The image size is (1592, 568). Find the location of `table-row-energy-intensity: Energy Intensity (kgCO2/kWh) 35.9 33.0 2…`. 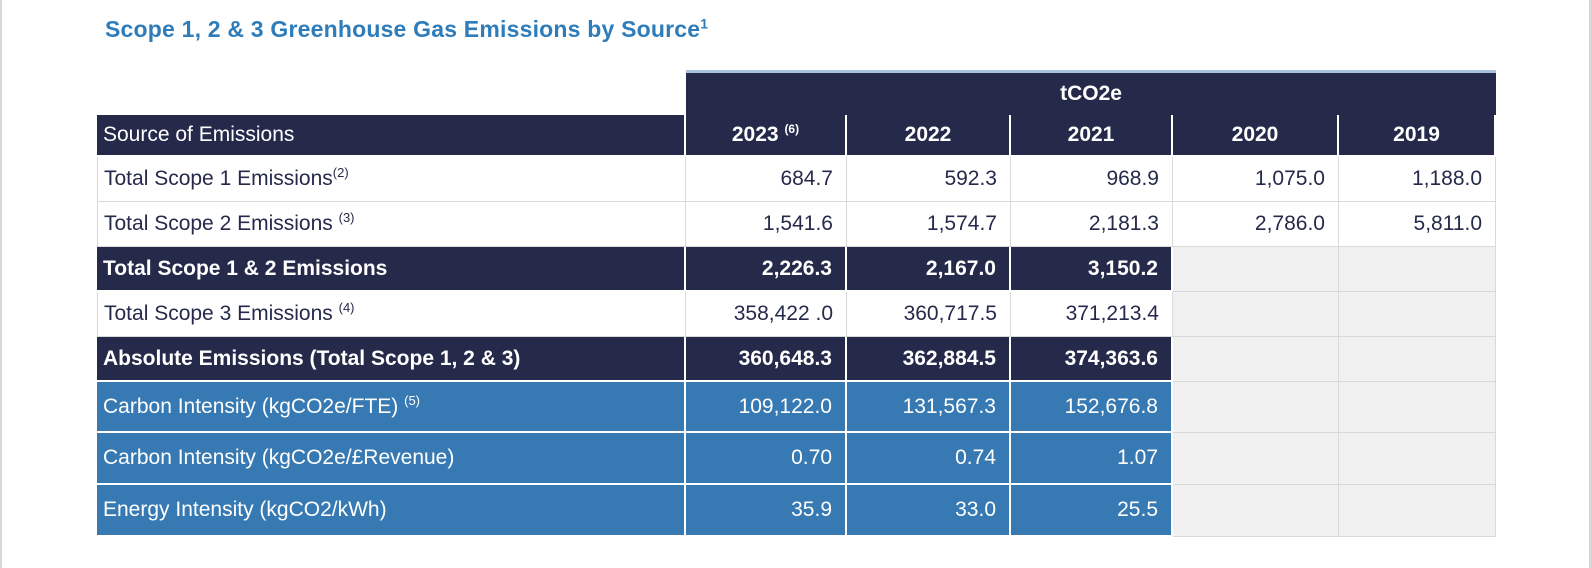

table-row-energy-intensity: Energy Intensity (kgCO2/kWh) 35.9 33.0 2… is located at coordinates (797, 511).